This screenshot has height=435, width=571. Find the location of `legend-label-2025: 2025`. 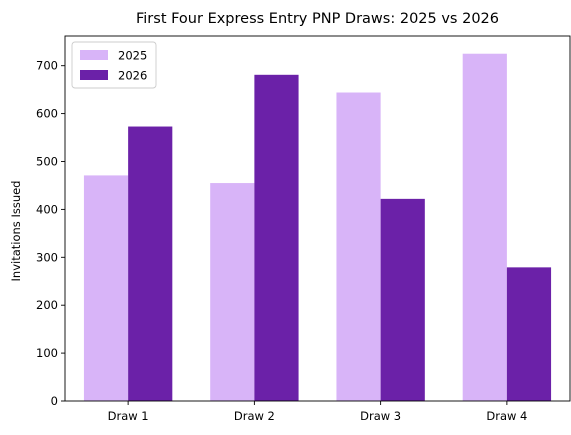

legend-label-2025: 2025 is located at coordinates (132, 56).